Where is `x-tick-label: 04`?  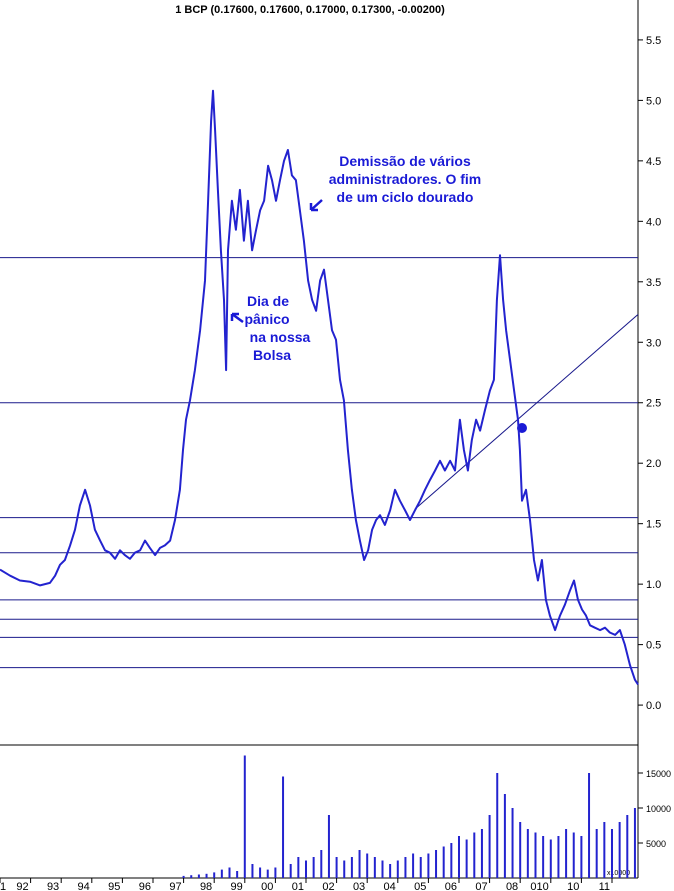
x-tick-label: 04 is located at coordinates (390, 886).